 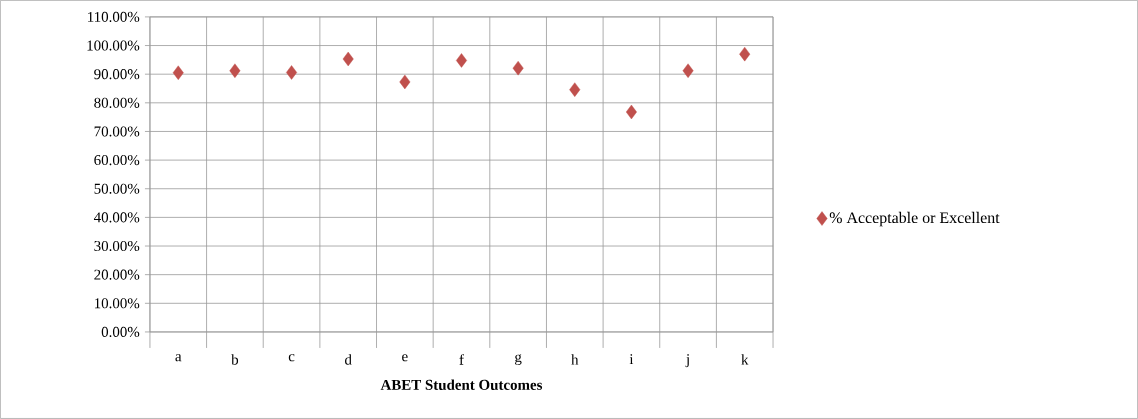 What do you see at coordinates (117, 160) in the screenshot?
I see `y-tick-label: 60.00%` at bounding box center [117, 160].